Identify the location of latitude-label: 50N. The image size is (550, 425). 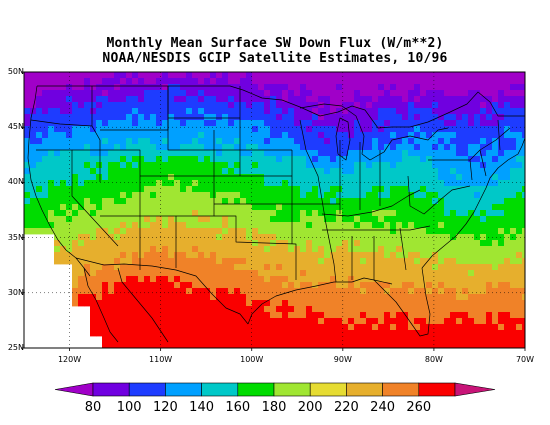
(15, 71).